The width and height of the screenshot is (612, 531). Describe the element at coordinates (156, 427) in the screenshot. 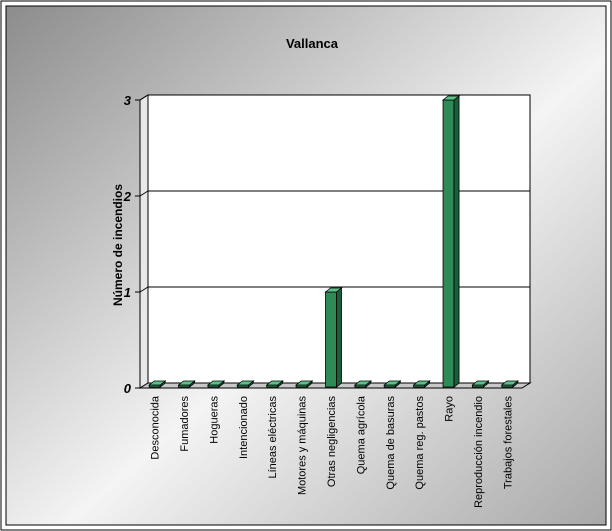

I see `x-tick-label: Desconocida` at that location.